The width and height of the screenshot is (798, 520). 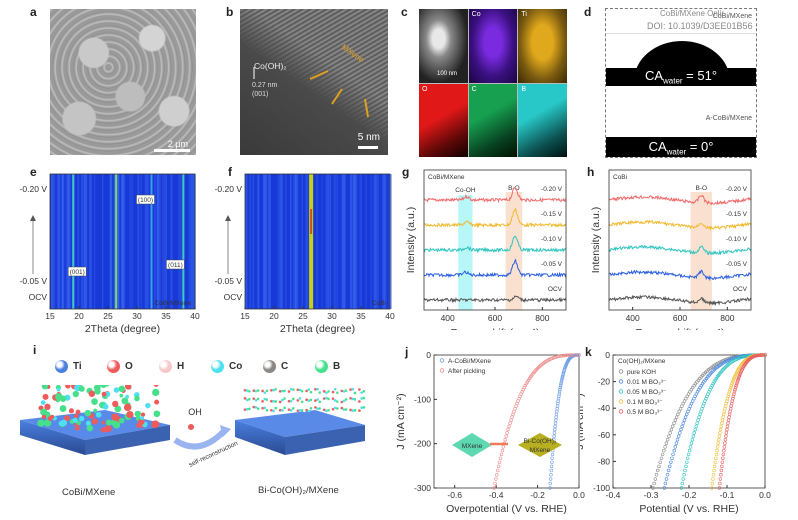 What do you see at coordinates (52, 437) in the screenshot?
I see `mxene-slab-left-side` at bounding box center [52, 437].